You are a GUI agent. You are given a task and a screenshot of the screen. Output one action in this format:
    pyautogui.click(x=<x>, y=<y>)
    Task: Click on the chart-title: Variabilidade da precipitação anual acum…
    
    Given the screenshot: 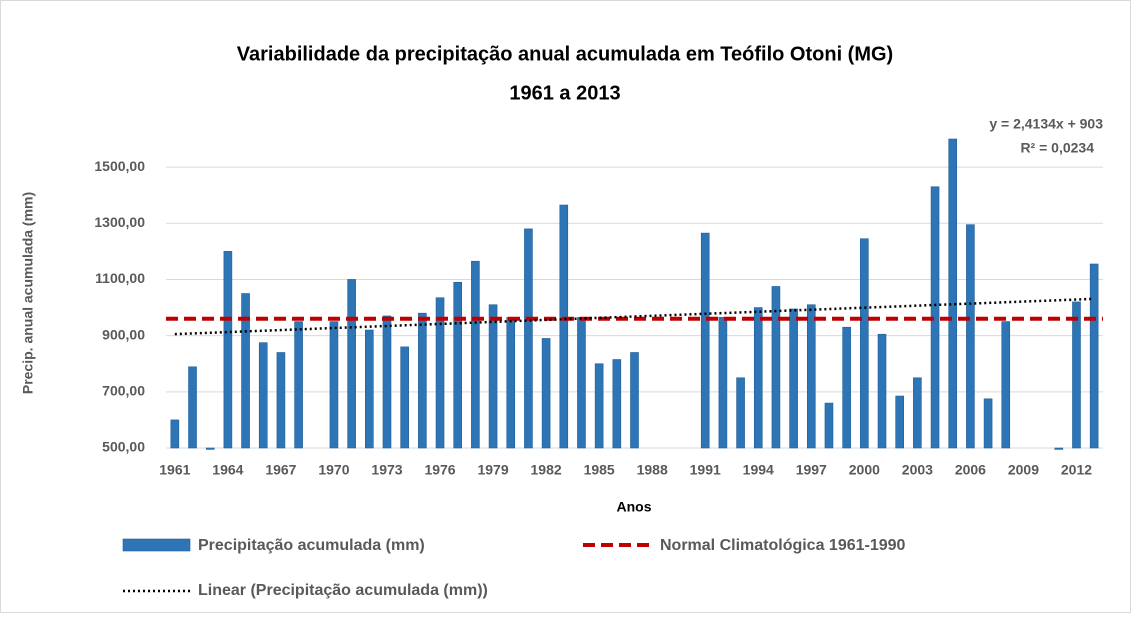 What is the action you would take?
    pyautogui.click(x=565, y=54)
    